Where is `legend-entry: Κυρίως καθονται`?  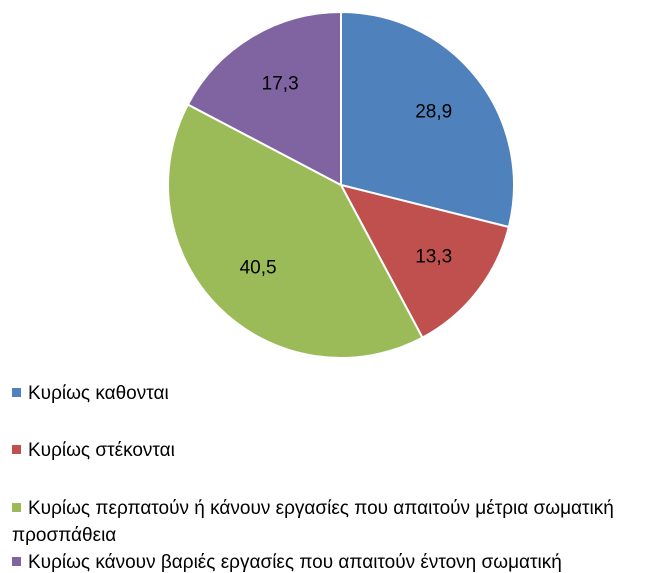 legend-entry: Κυρίως καθονται is located at coordinates (322, 393).